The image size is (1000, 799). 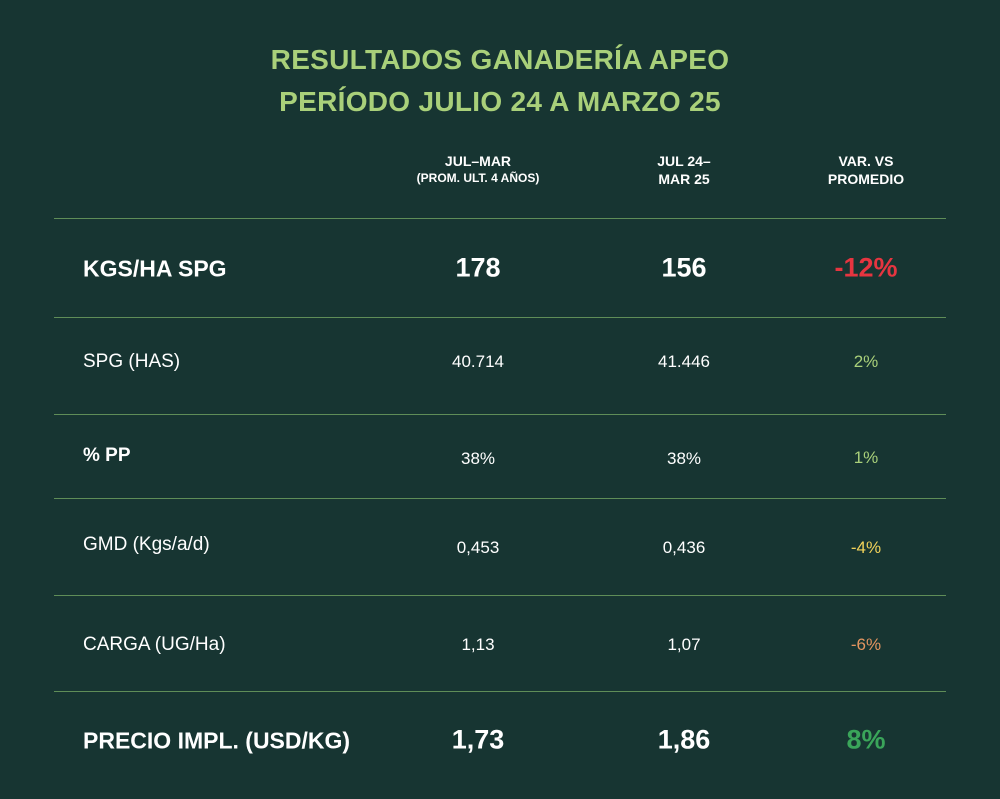 I want to click on cell-variation: -6%, so click(x=866, y=644).